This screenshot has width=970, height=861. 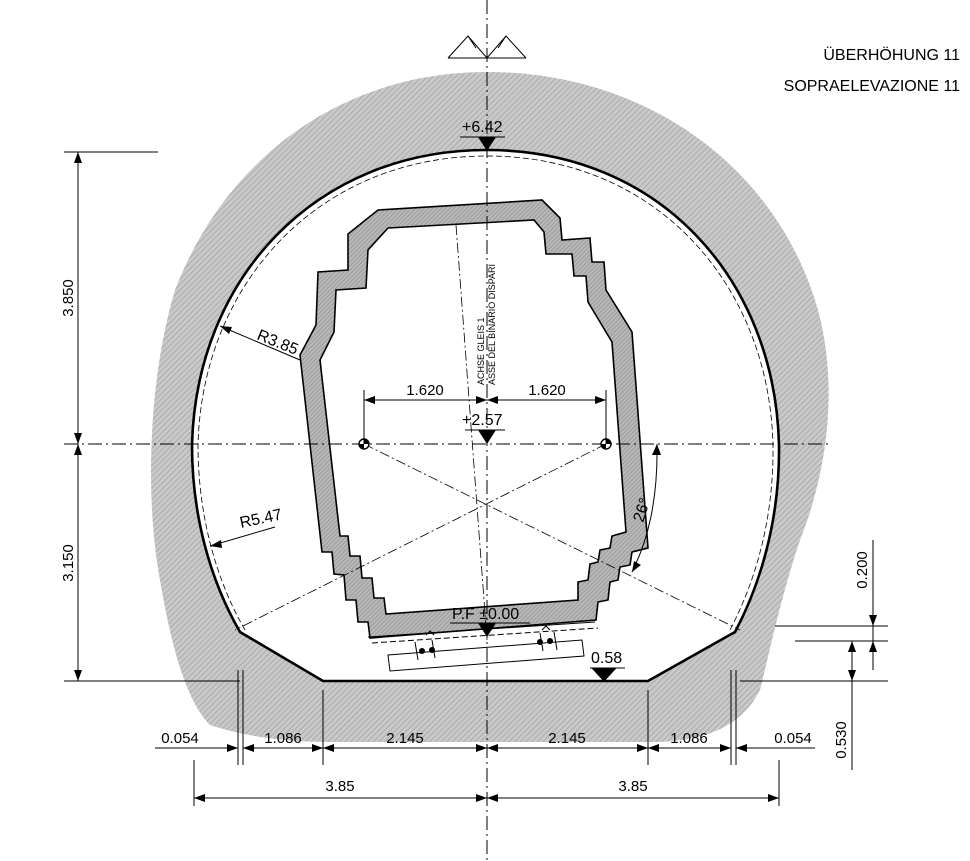 I want to click on track-axis-label-2: ASSE DEL BINARIO DISPARI, so click(x=492, y=324).